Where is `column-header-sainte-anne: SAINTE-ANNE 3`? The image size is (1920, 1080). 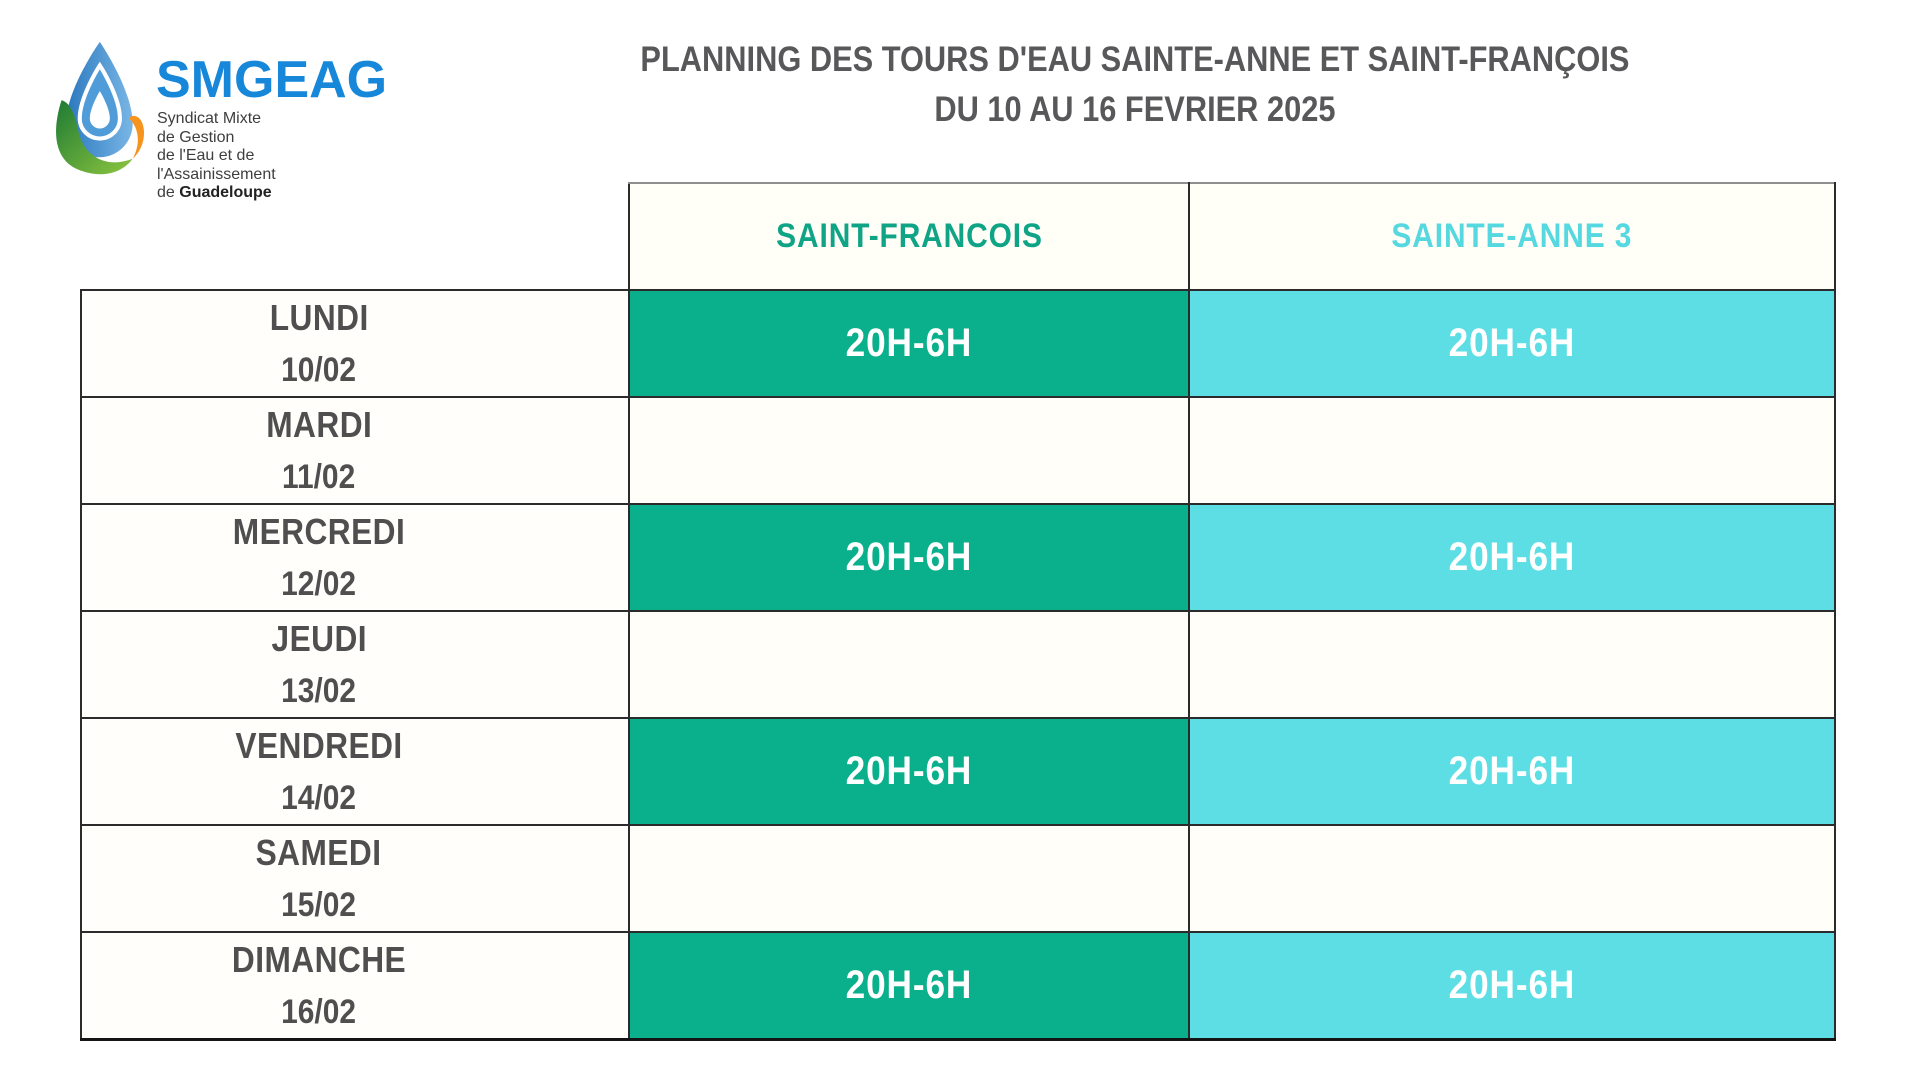 column-header-sainte-anne: SAINTE-ANNE 3 is located at coordinates (1512, 236).